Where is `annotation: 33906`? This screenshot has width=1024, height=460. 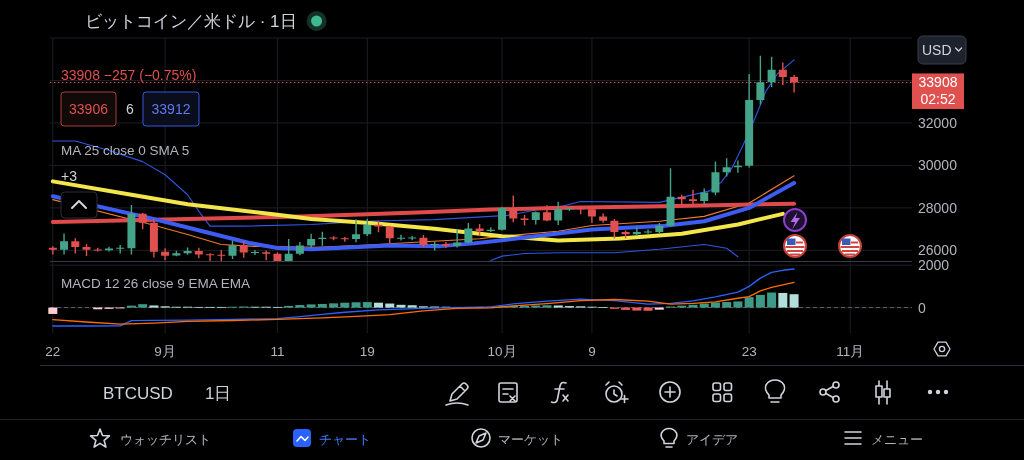 annotation: 33906 is located at coordinates (89, 109).